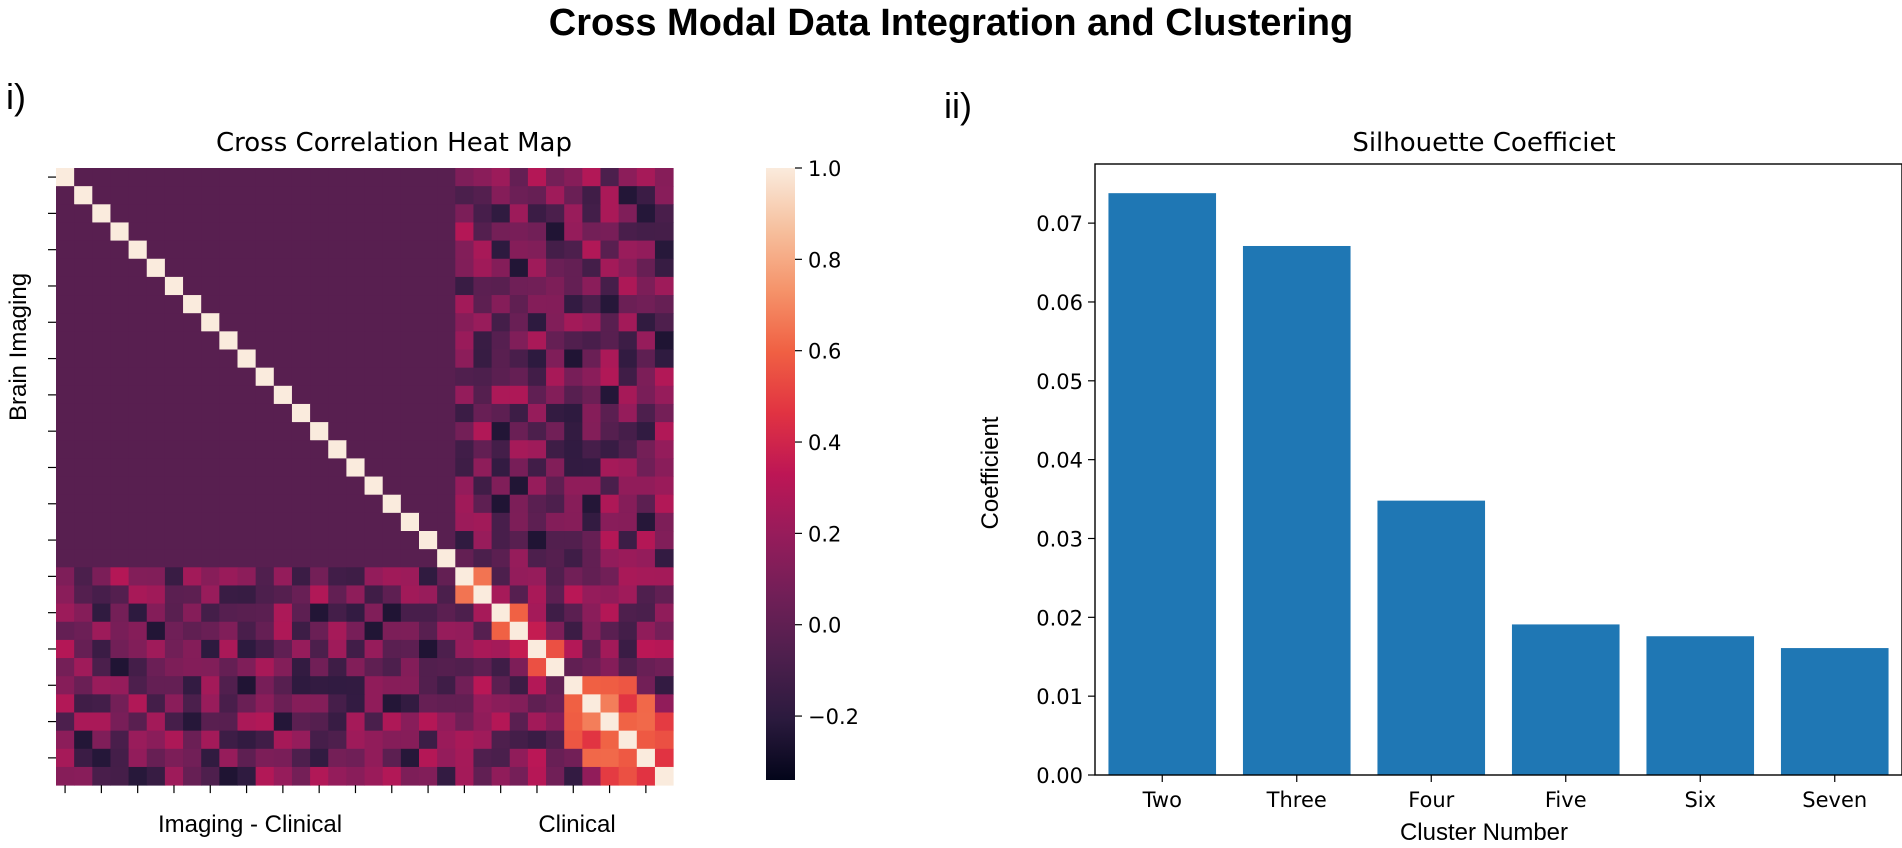 This screenshot has width=1902, height=848. I want to click on bar-six, so click(1700, 705).